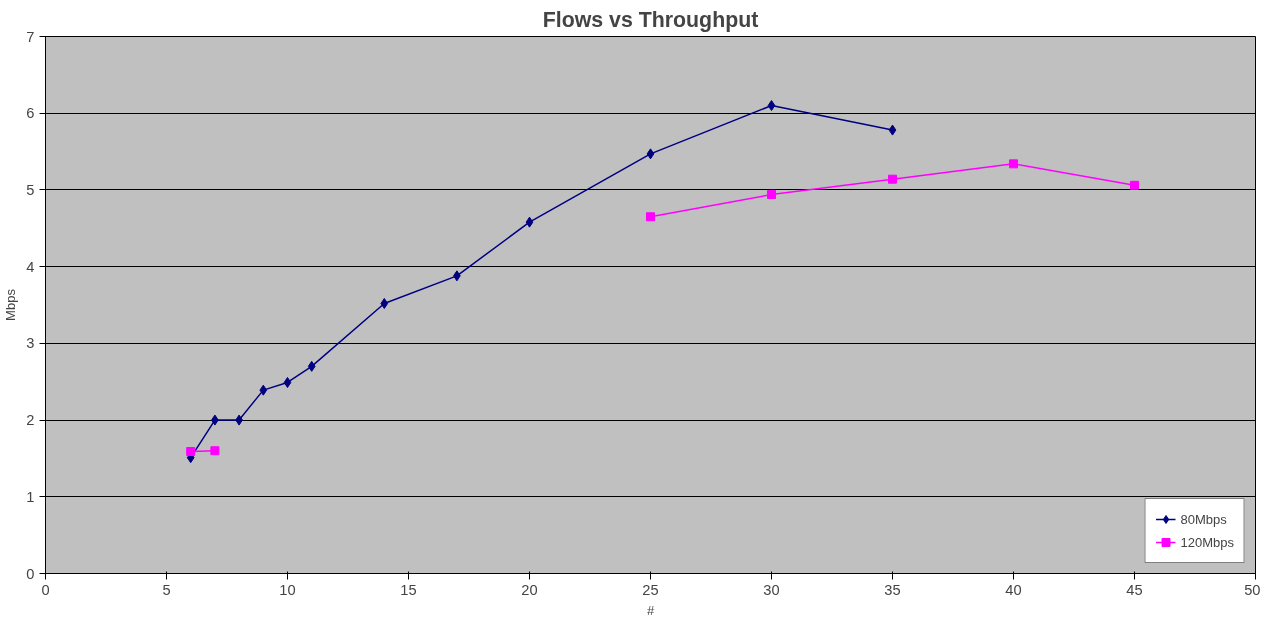  I want to click on legend-label: 120Mbps, so click(1207, 542).